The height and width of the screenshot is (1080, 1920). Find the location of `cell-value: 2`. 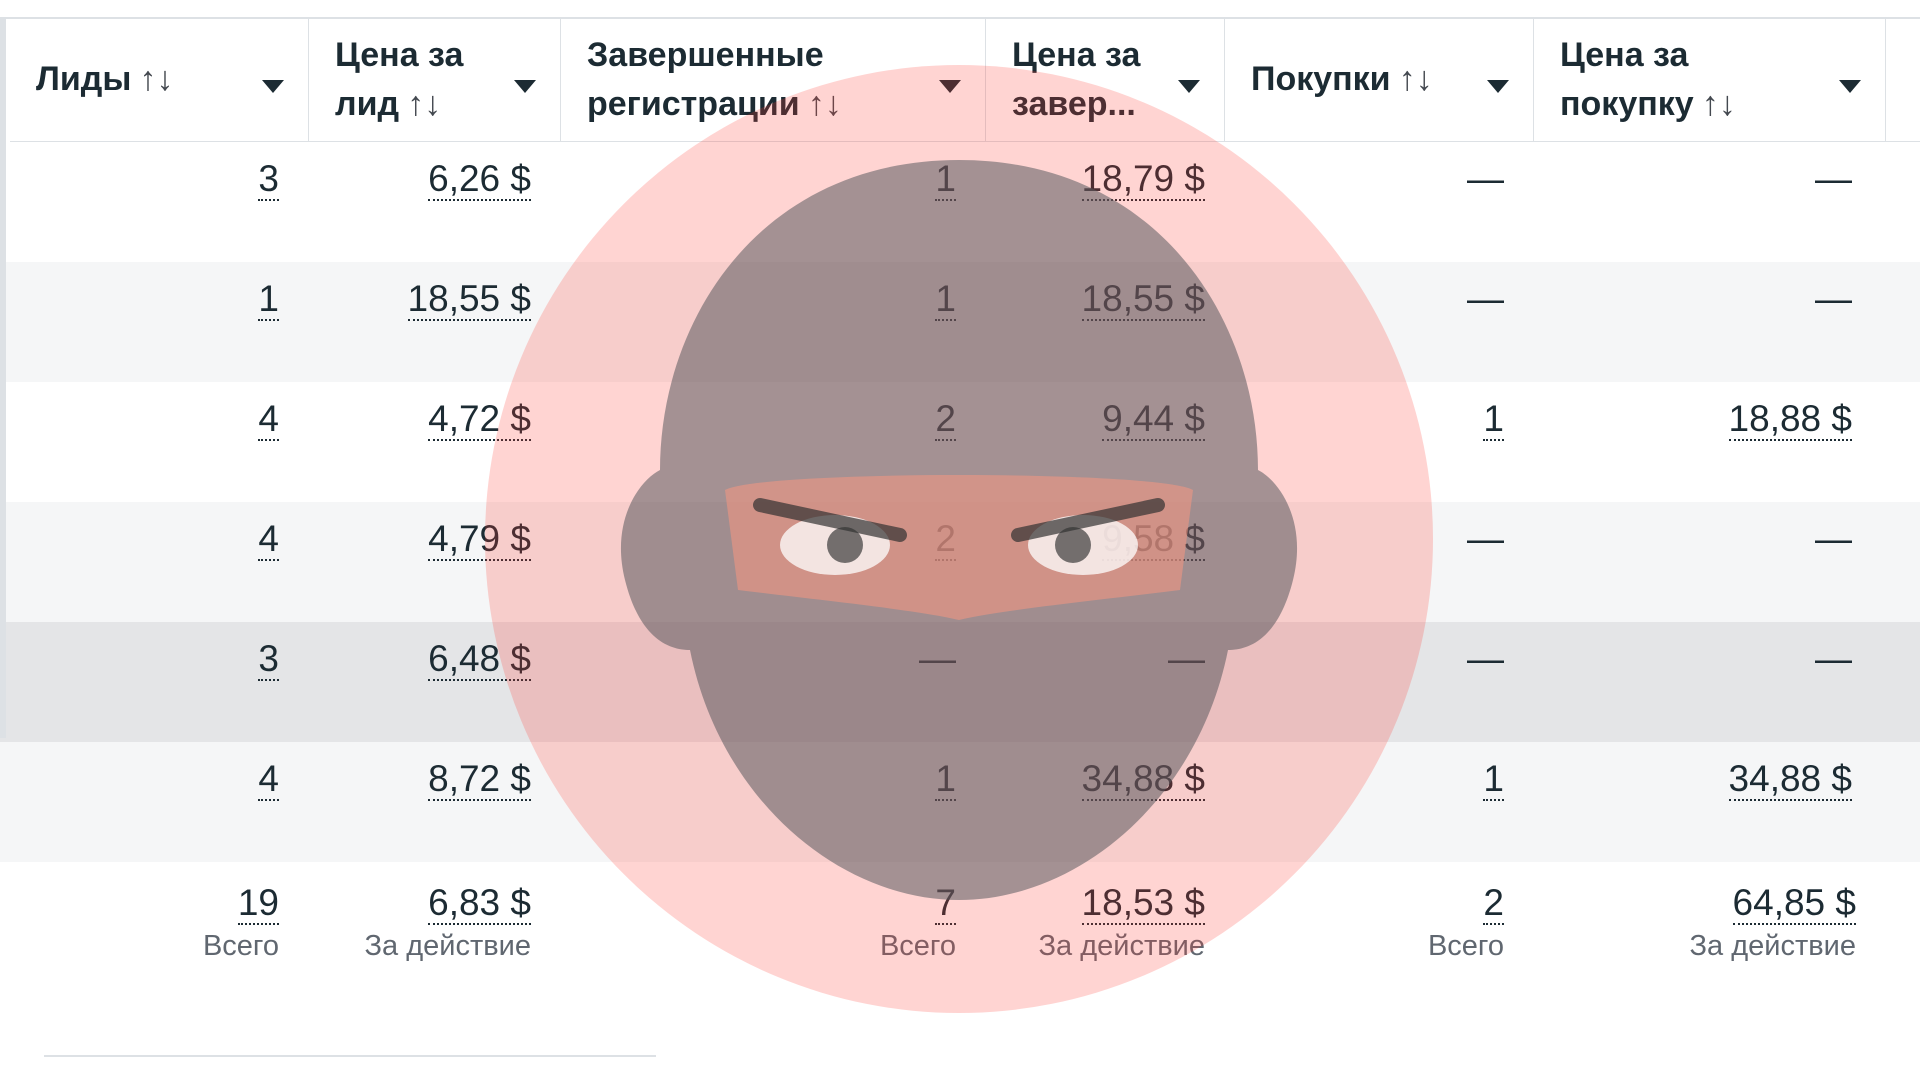

cell-value: 2 is located at coordinates (945, 419).